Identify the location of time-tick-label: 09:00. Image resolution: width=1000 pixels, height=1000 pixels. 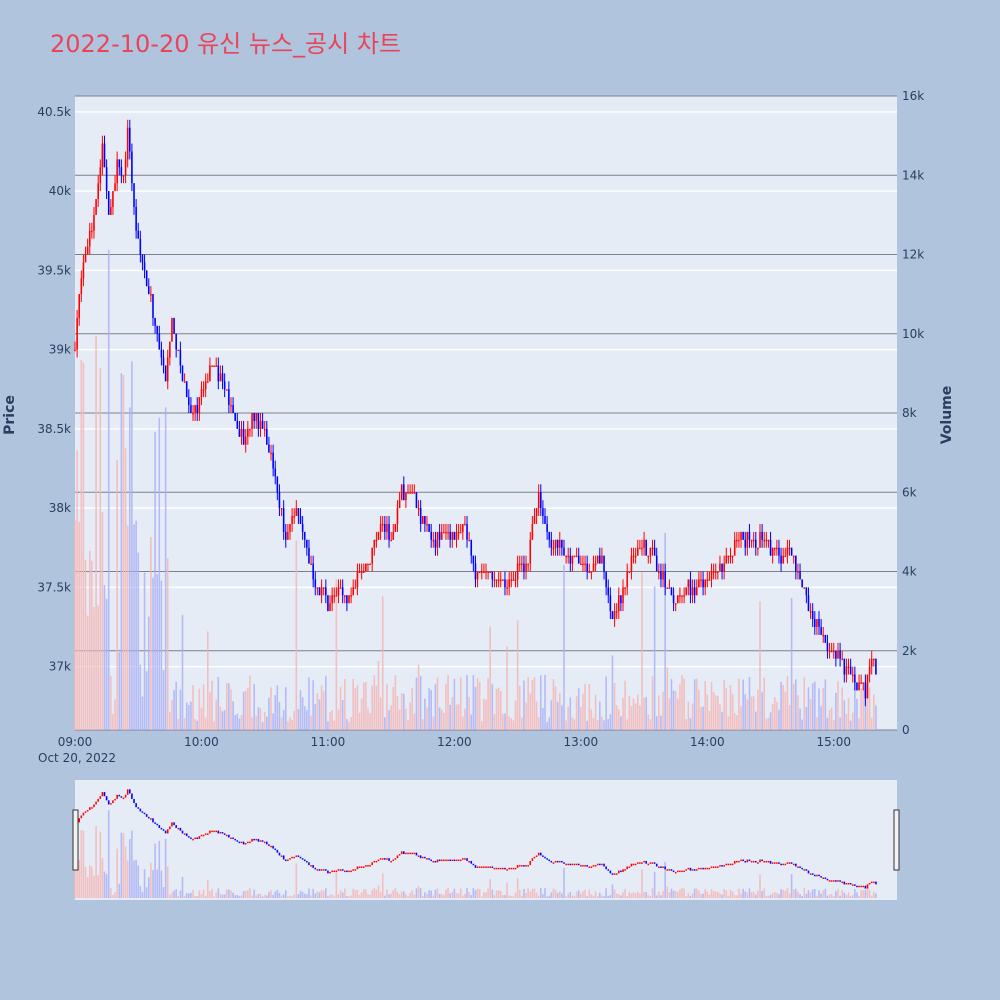
(75, 742).